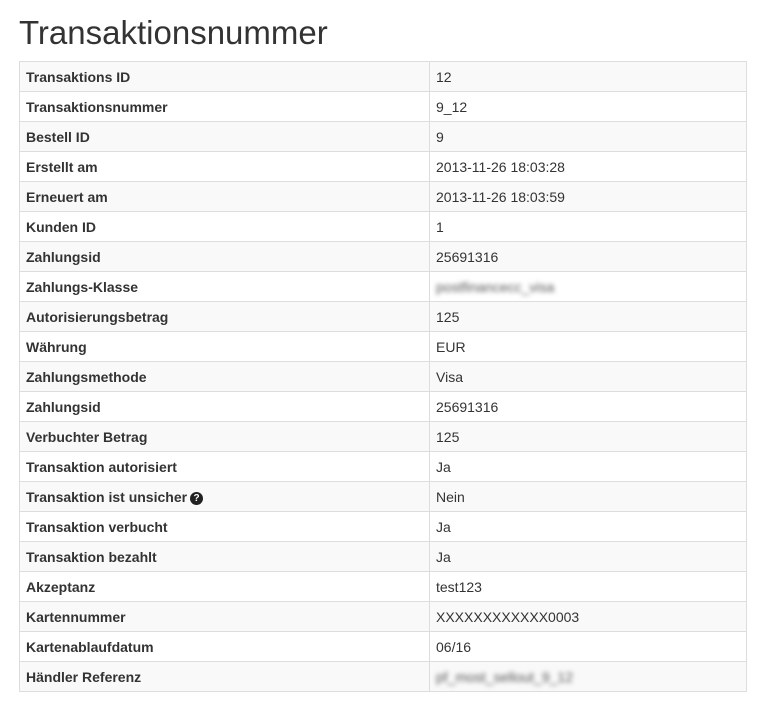 The width and height of the screenshot is (762, 724). What do you see at coordinates (508, 616) in the screenshot?
I see `row-value-text: XXXXXXXXXXXX0003` at bounding box center [508, 616].